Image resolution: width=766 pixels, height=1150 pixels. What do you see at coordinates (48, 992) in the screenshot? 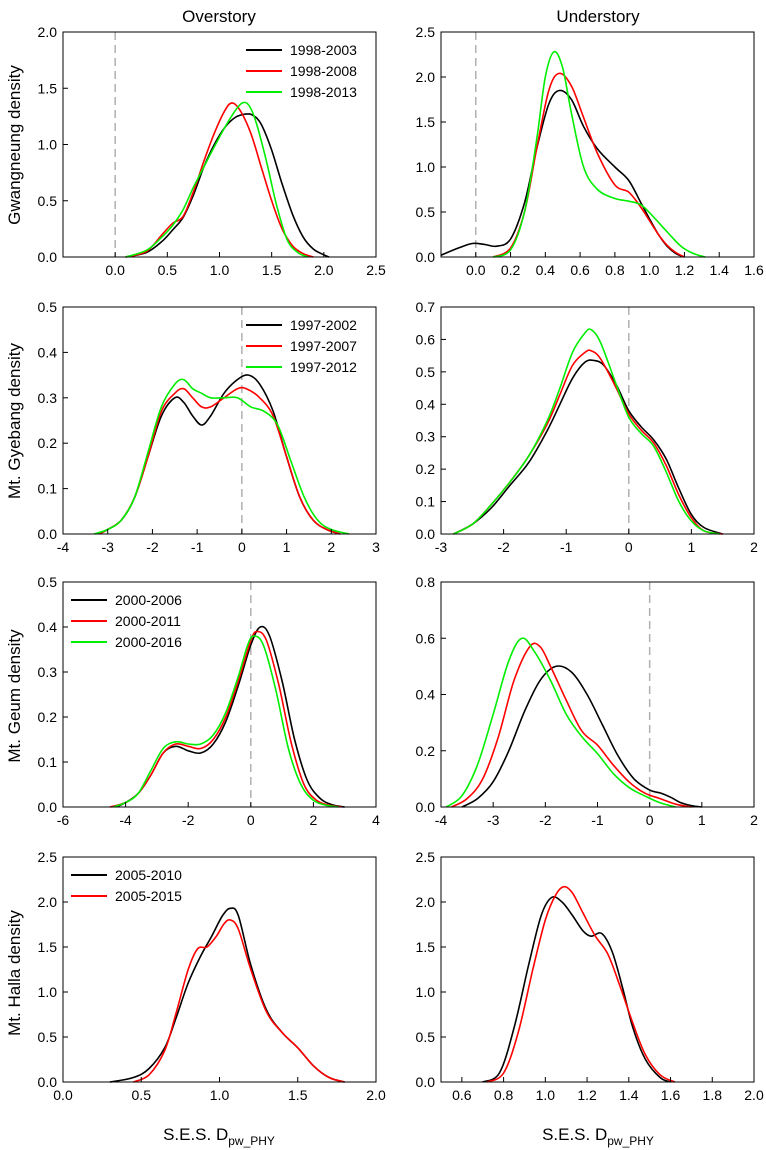
I see `y-tick-label: 1.0` at bounding box center [48, 992].